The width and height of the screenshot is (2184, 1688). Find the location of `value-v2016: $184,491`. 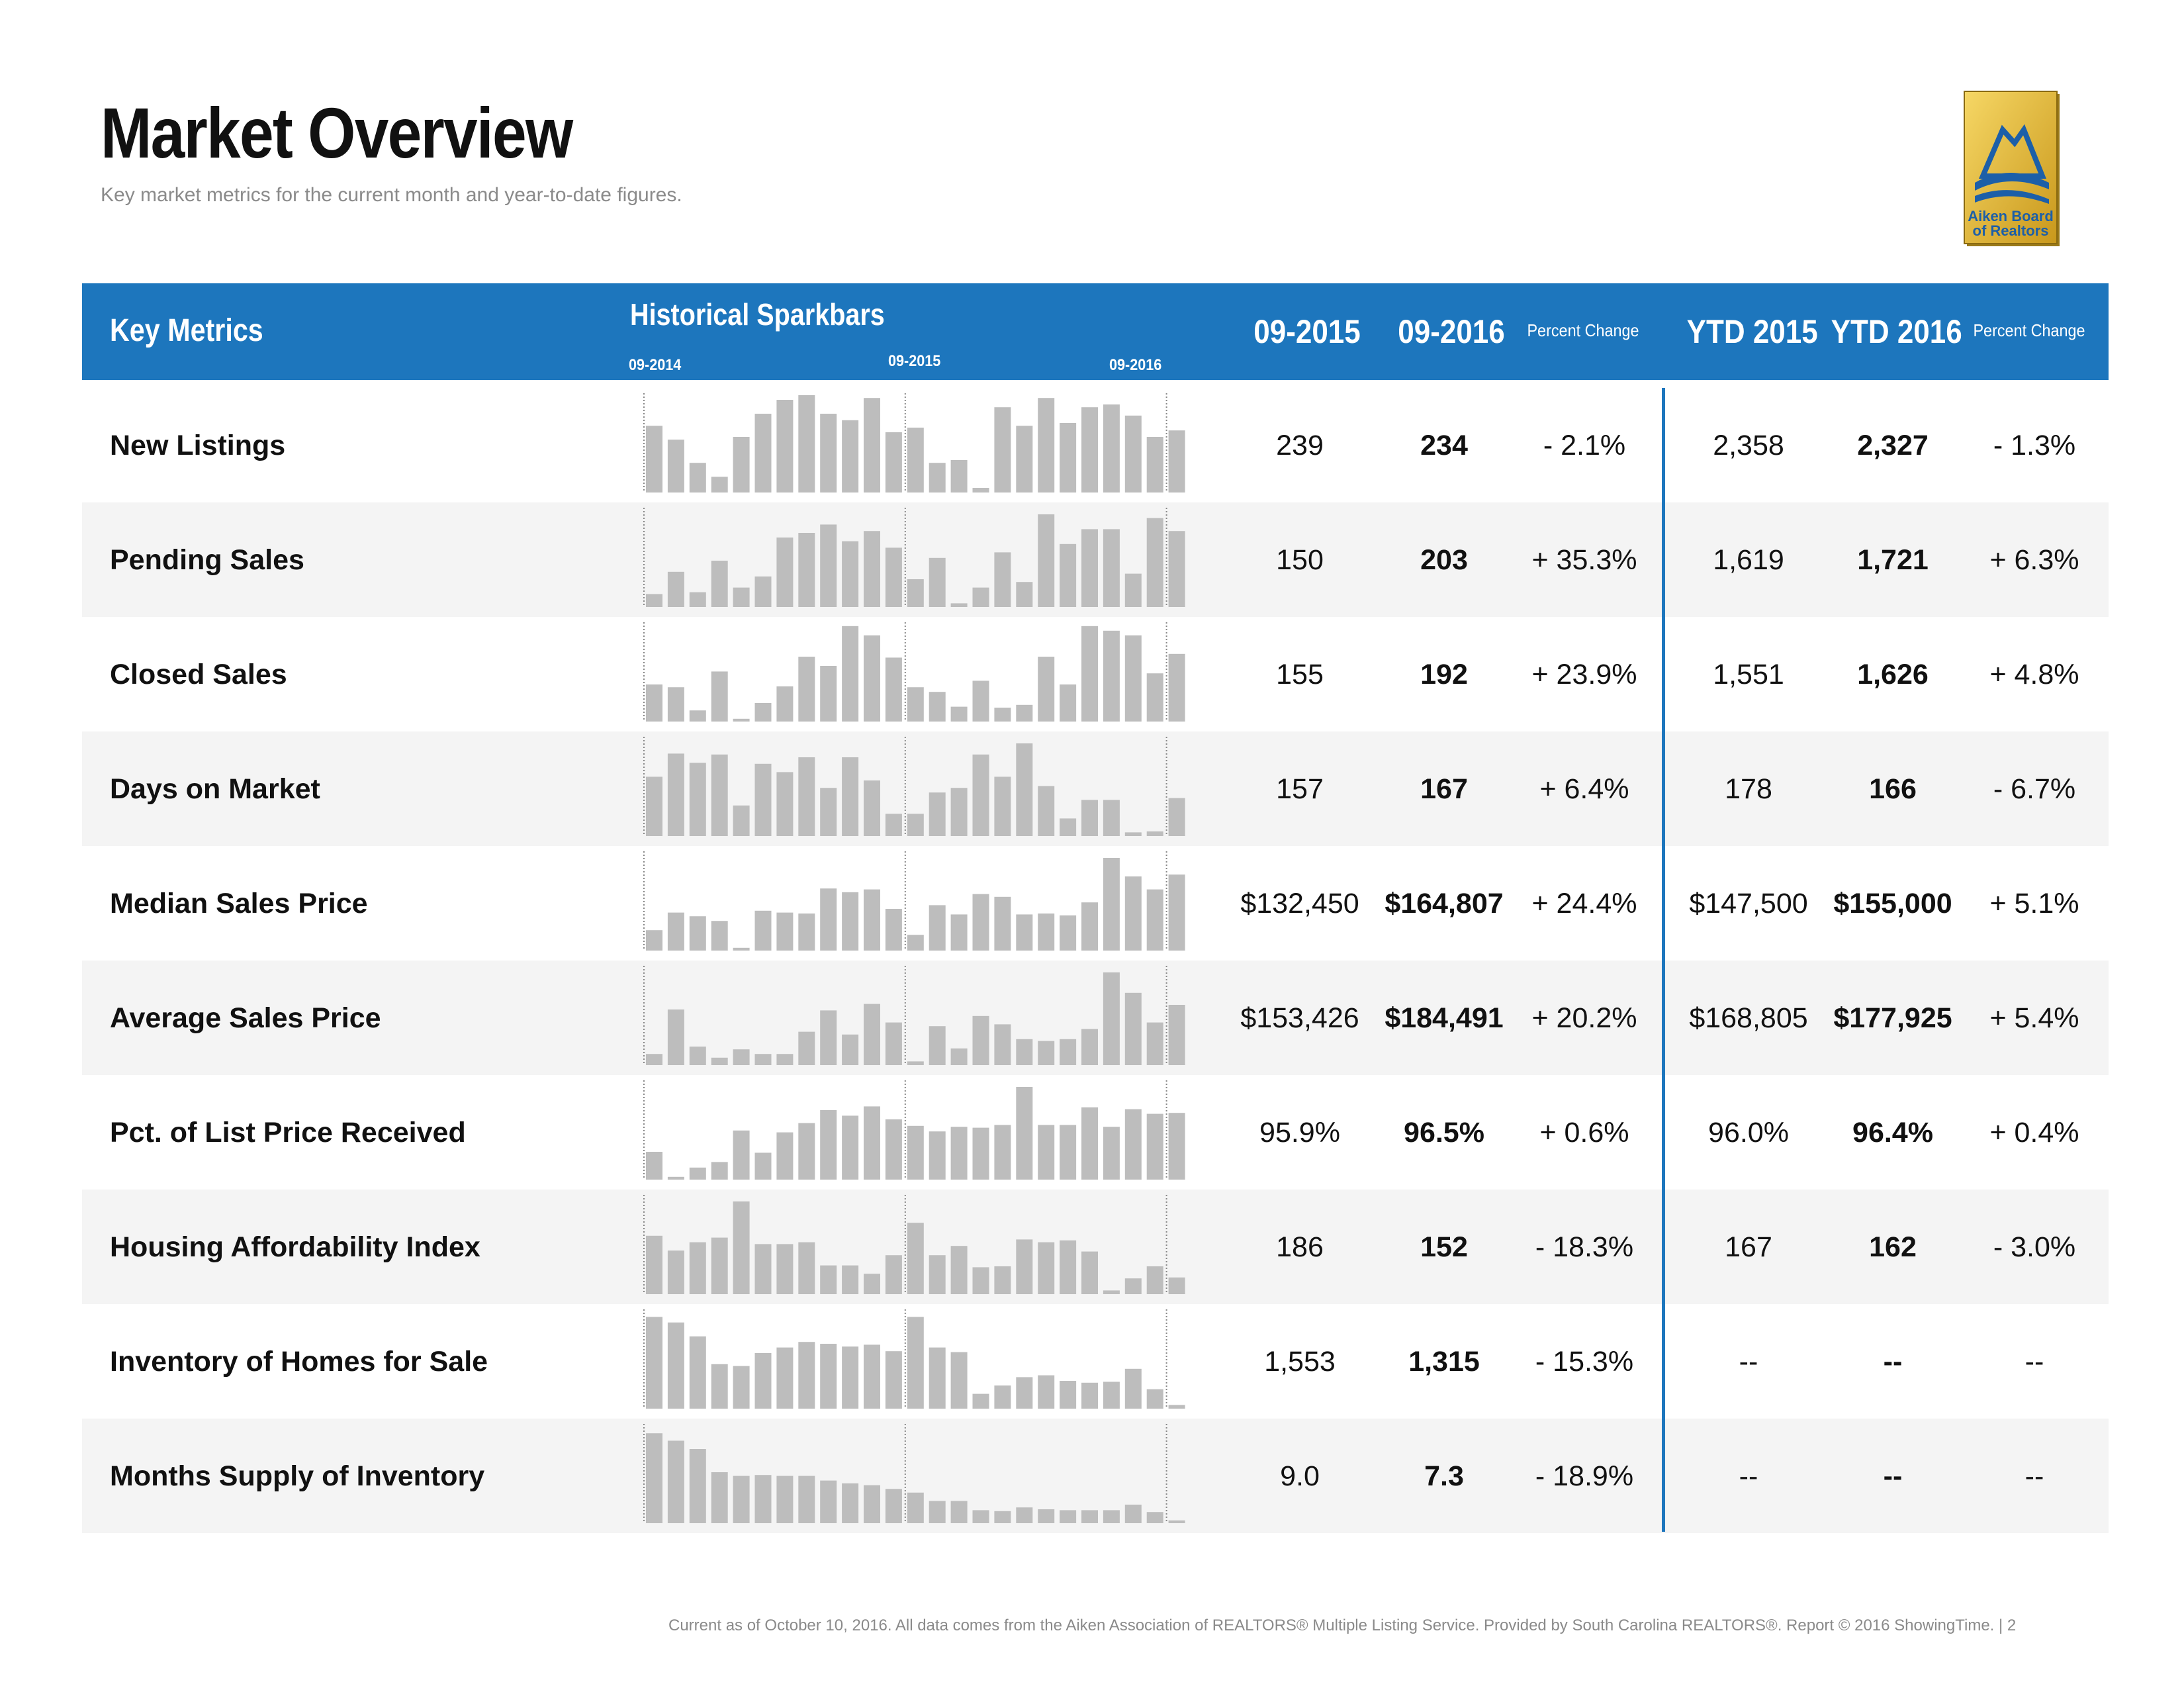

value-v2016: $184,491 is located at coordinates (1444, 1018).